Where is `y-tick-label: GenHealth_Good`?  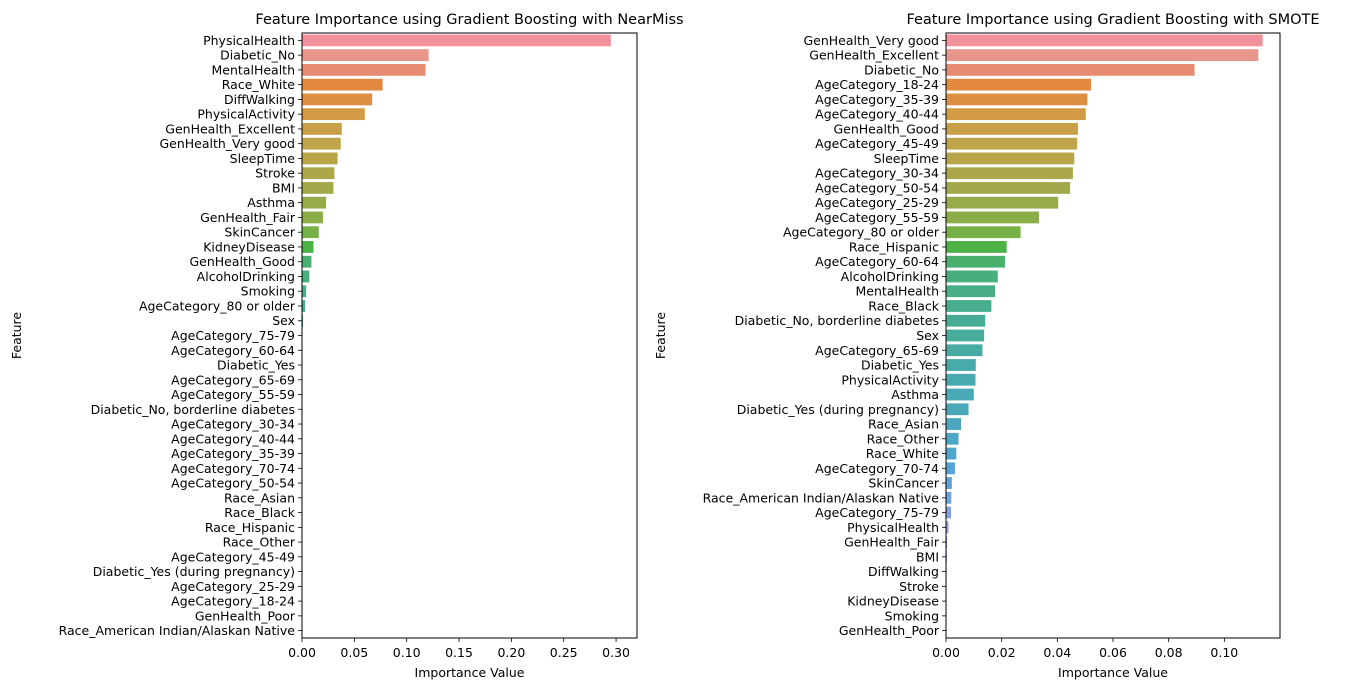
y-tick-label: GenHealth_Good is located at coordinates (242, 261).